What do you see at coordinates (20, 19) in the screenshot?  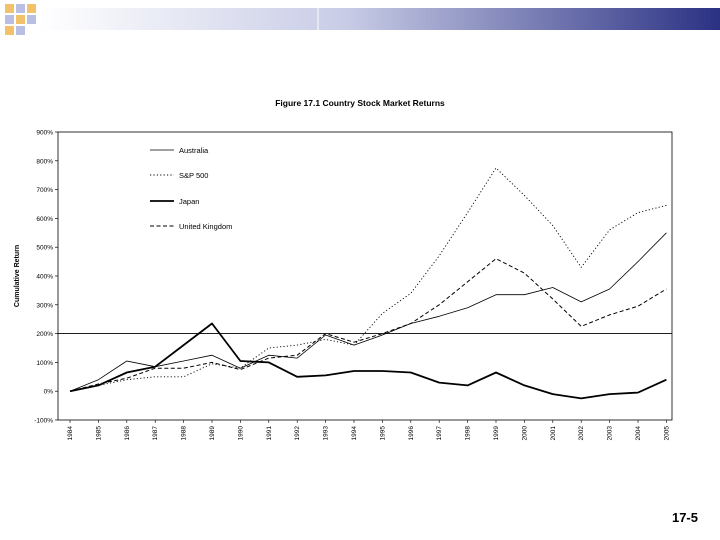 I see `corner-squares-logo` at bounding box center [20, 19].